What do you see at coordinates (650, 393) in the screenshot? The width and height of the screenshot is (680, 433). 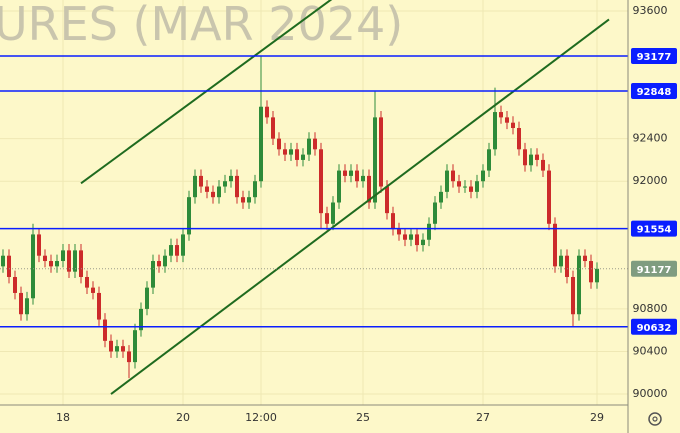 I see `y-tick-label: 90000` at bounding box center [650, 393].